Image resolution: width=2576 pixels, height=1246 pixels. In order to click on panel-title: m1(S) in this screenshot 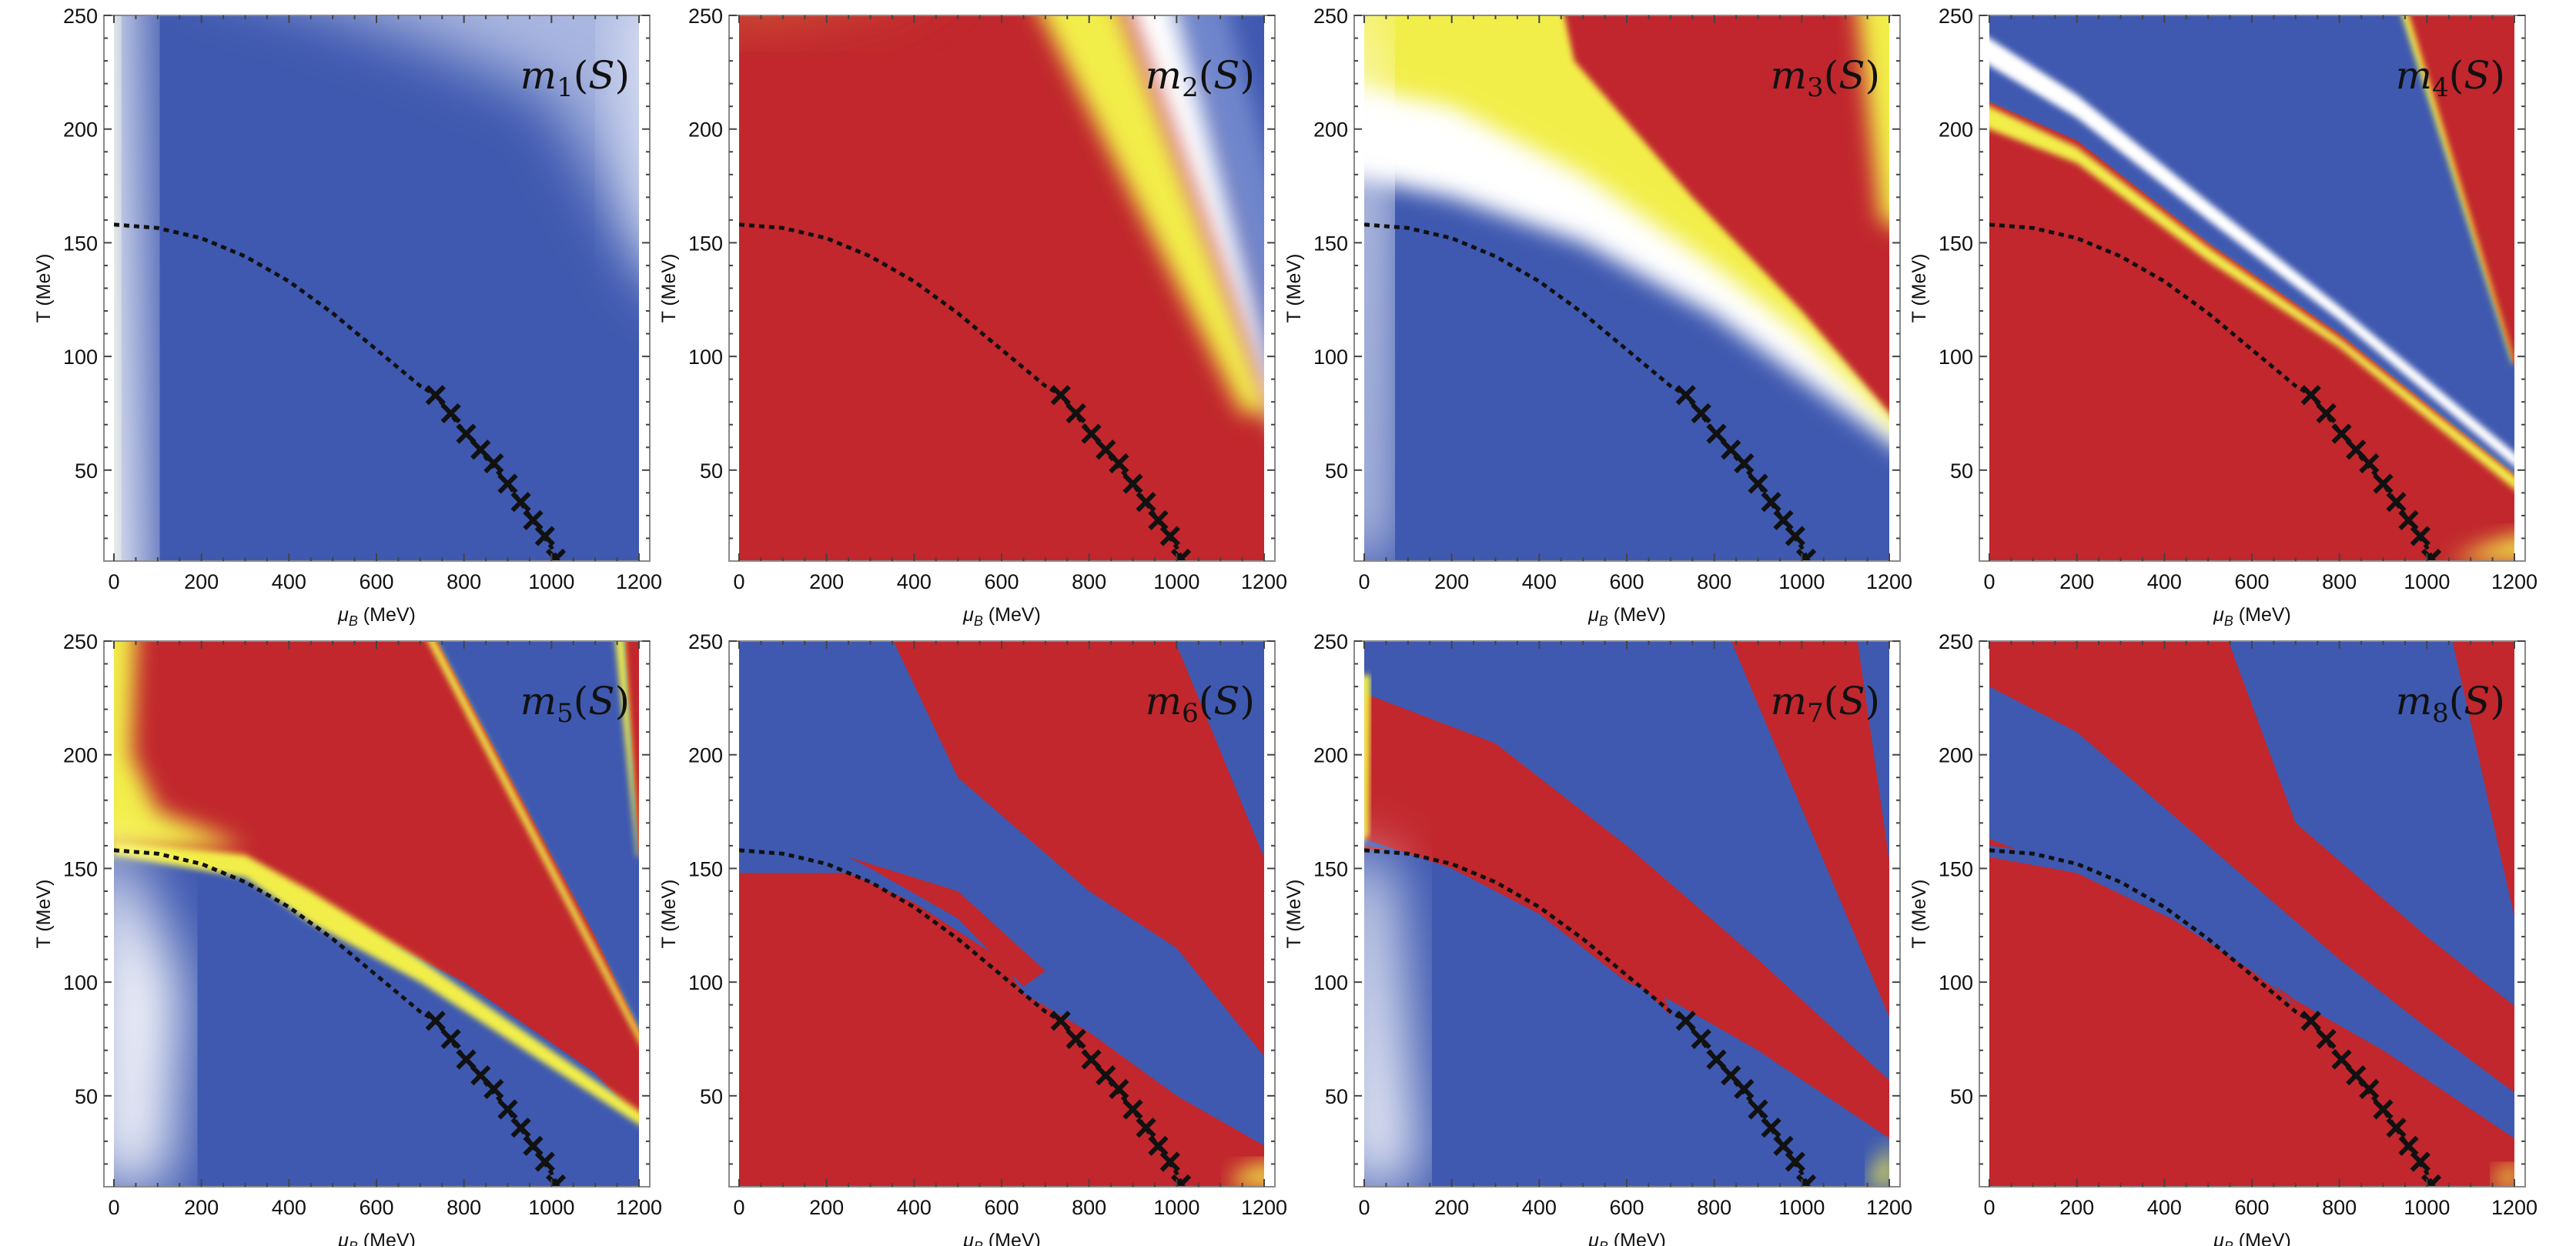, I will do `click(575, 78)`.